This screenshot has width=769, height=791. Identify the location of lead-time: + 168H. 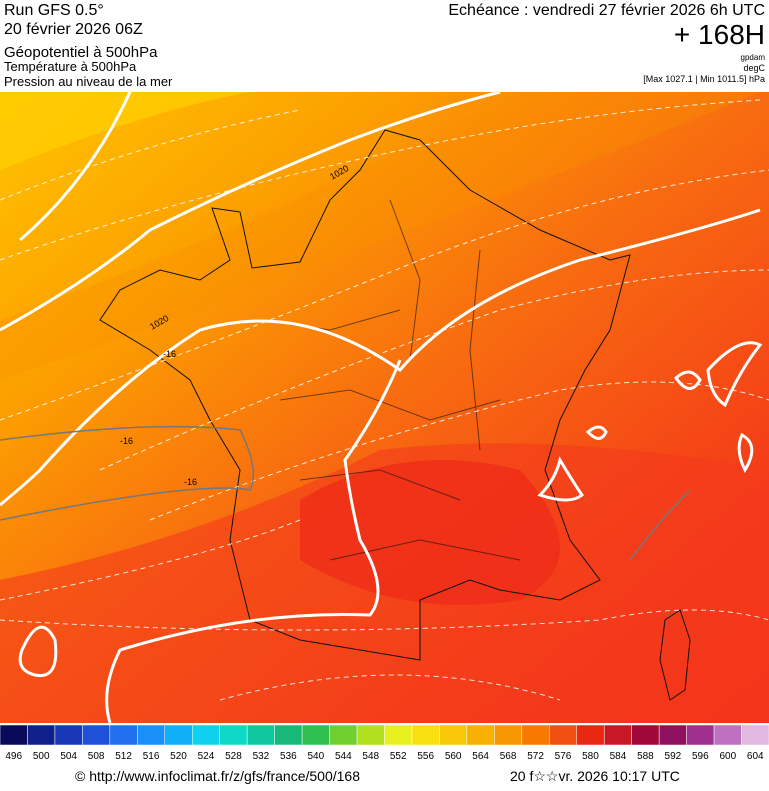
(719, 34).